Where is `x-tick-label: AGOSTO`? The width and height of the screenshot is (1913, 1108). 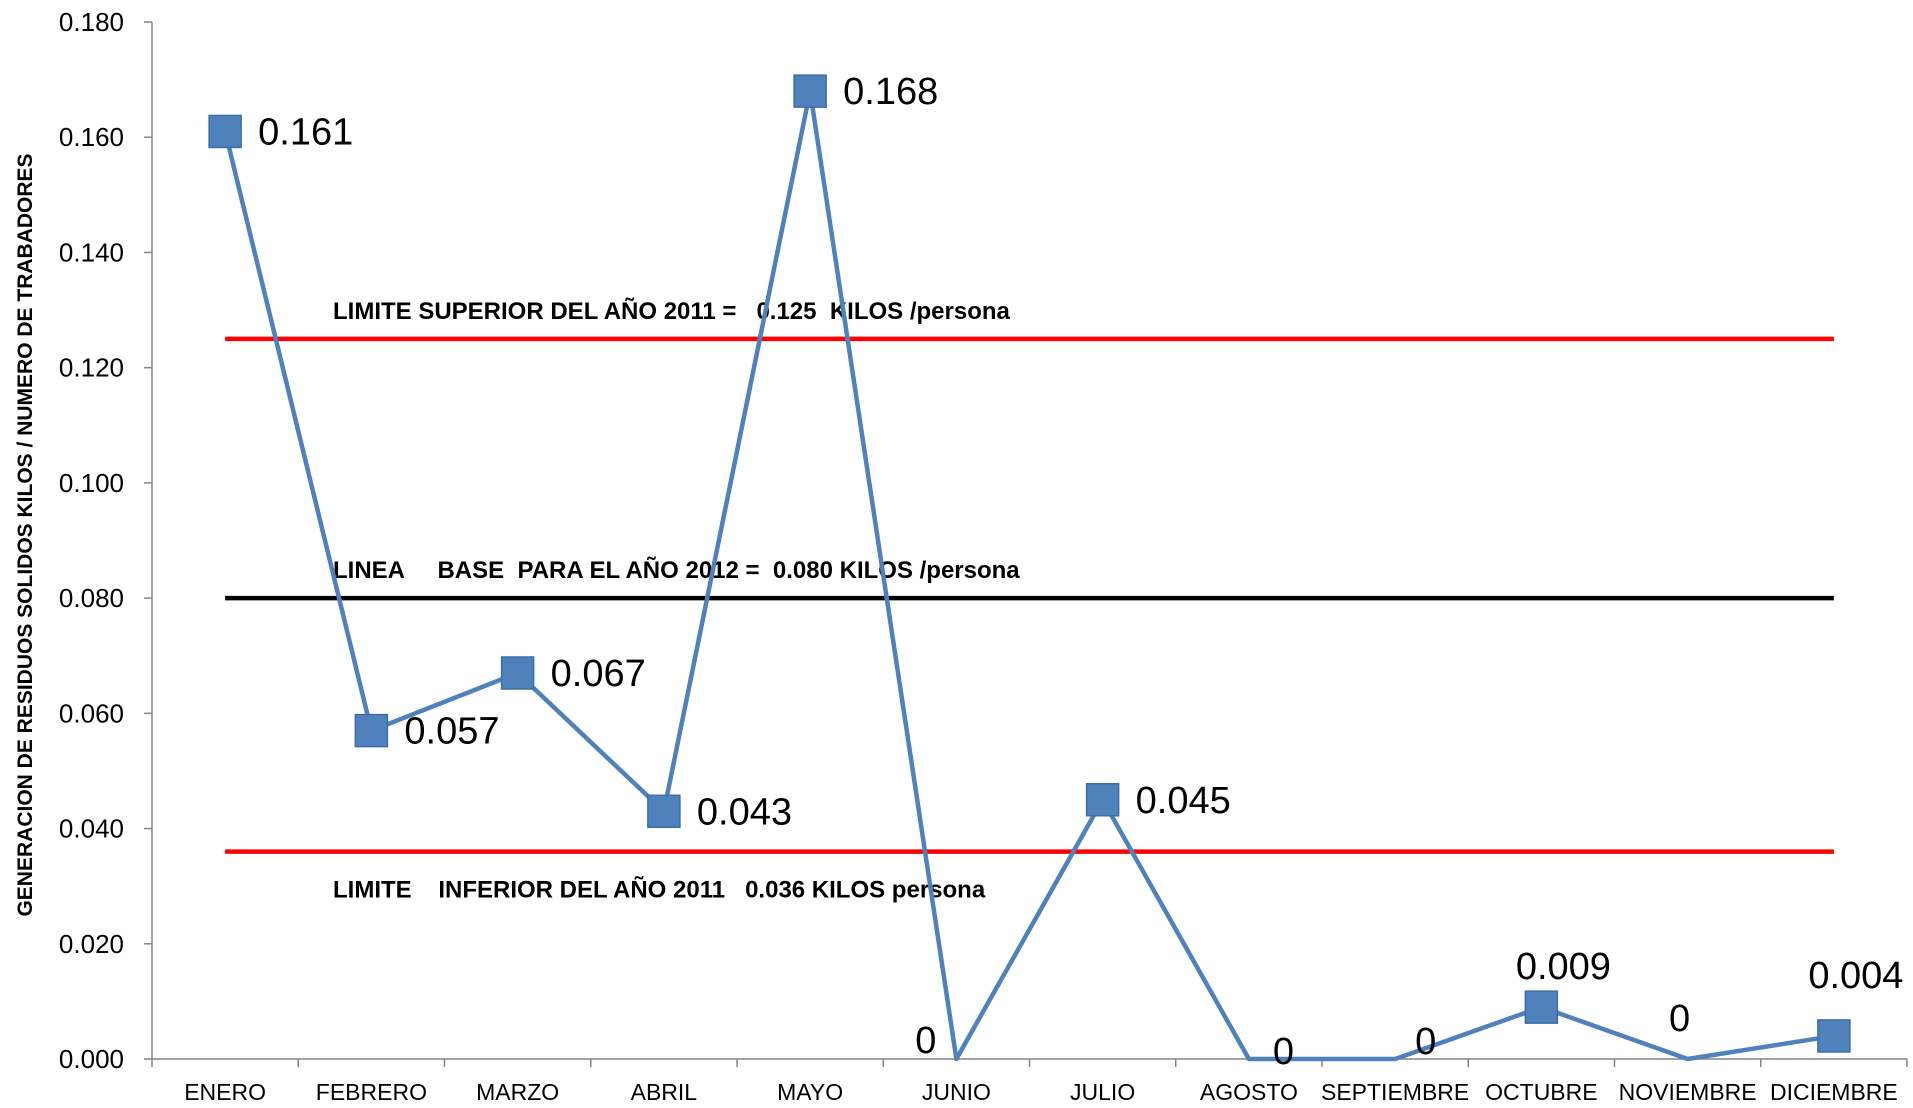 x-tick-label: AGOSTO is located at coordinates (1249, 1091).